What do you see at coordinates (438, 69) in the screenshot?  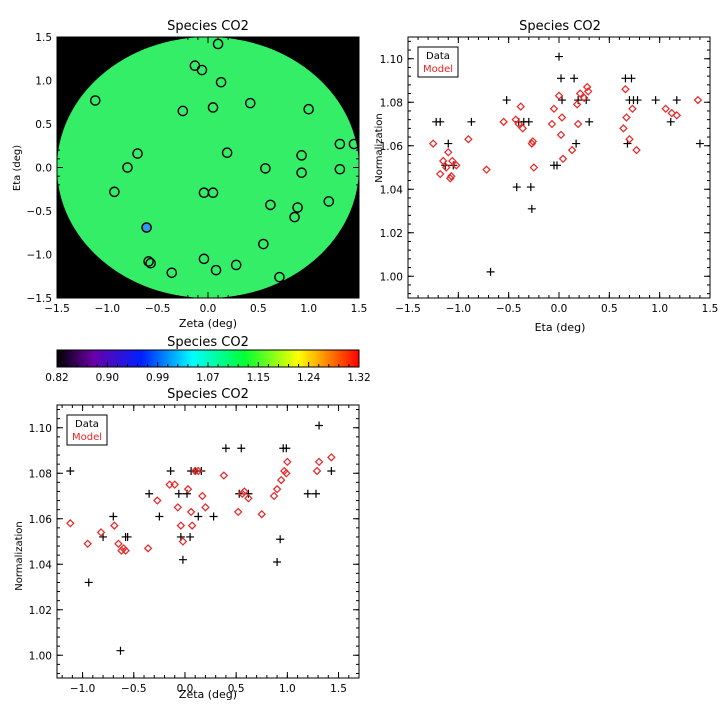 I see `eta-legend-model: Model` at bounding box center [438, 69].